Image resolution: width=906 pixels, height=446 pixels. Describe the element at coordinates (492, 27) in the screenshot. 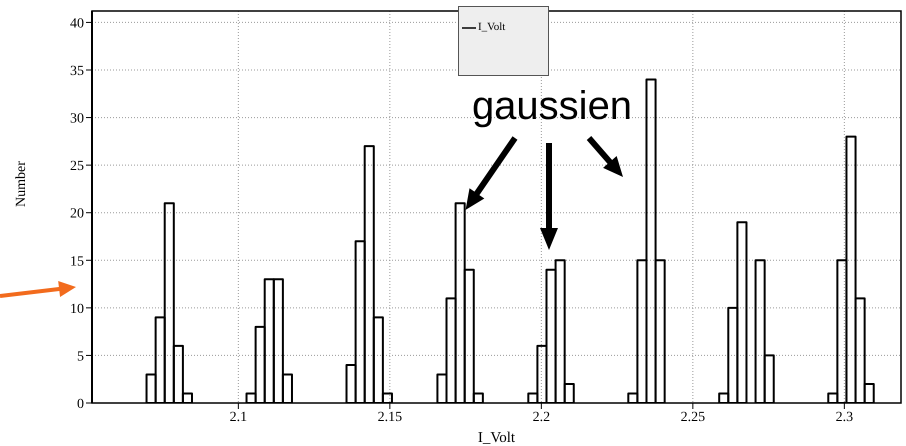

I see `legend-label: I_Volt` at that location.